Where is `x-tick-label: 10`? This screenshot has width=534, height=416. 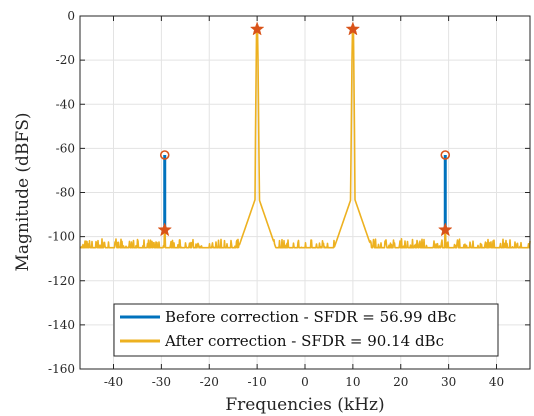 x-tick-label: 10 is located at coordinates (352, 382).